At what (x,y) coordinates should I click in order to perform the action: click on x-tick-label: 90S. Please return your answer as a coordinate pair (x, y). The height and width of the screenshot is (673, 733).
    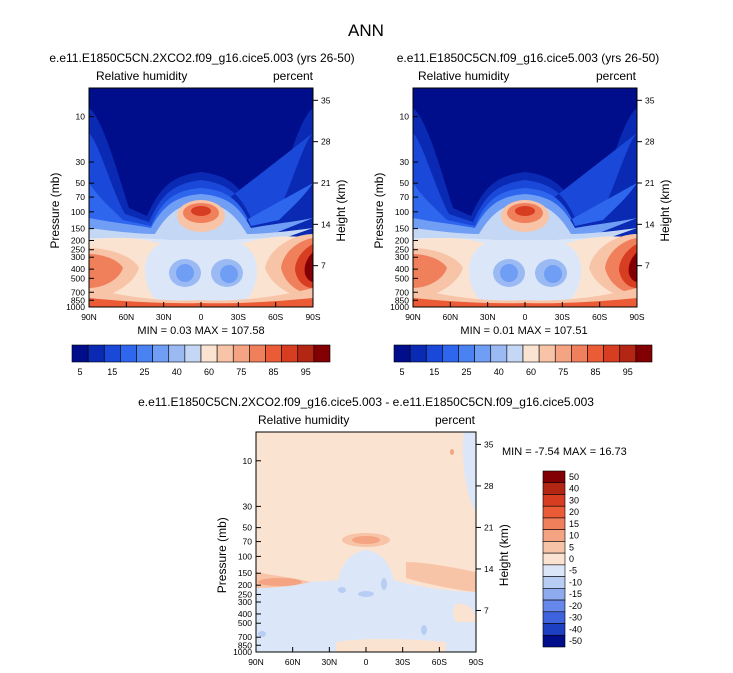
    Looking at the image, I should click on (312, 317).